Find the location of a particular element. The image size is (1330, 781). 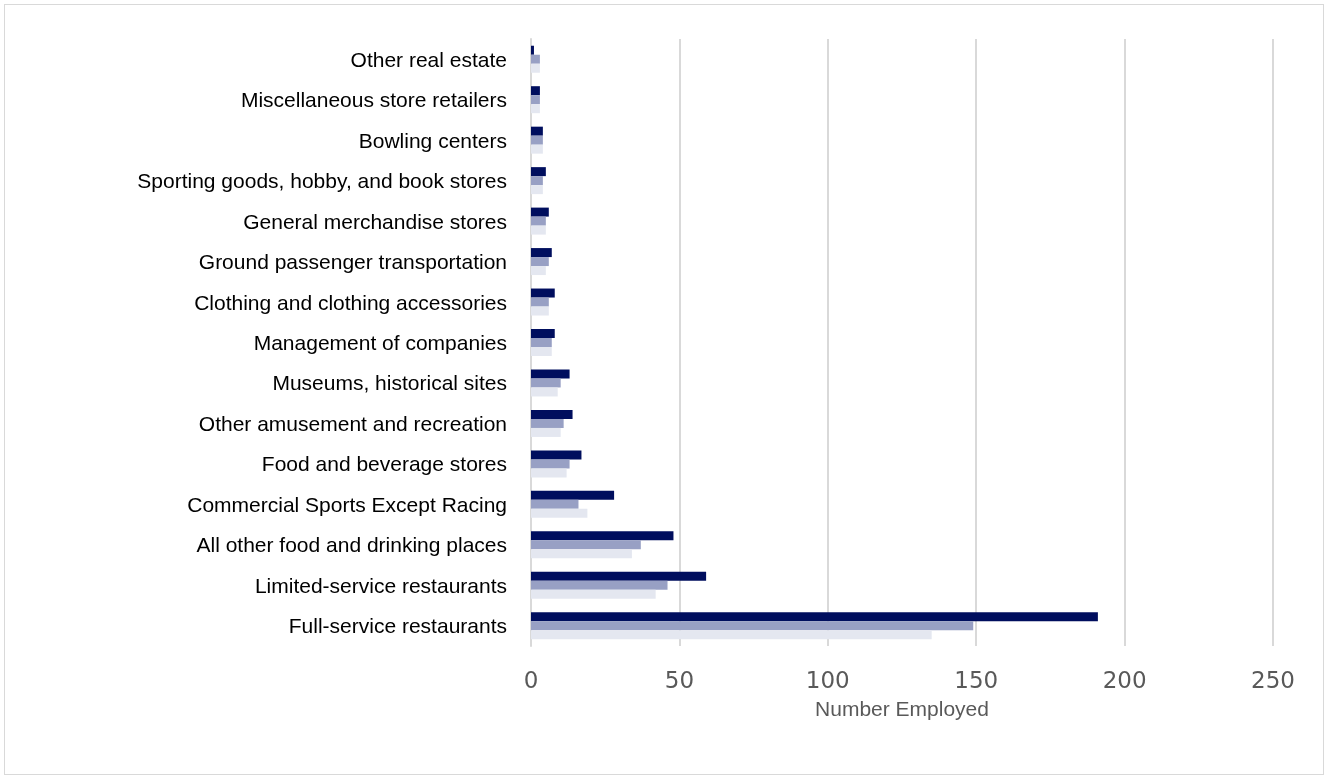

y-tick-label: Full-service restaurants is located at coordinates (397, 626).